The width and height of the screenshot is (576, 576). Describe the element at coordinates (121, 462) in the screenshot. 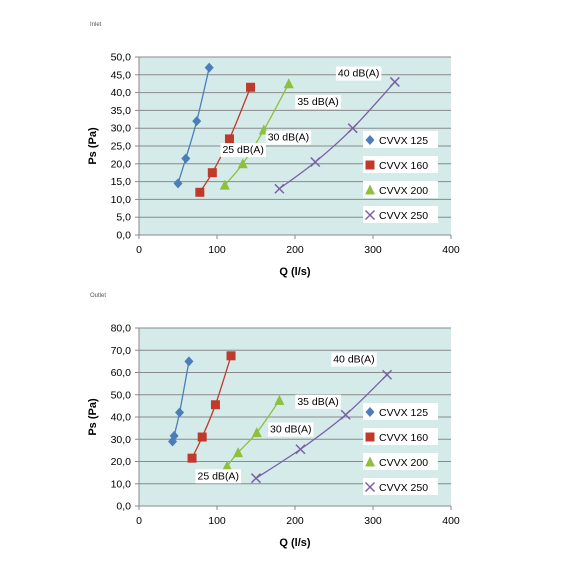

I see `outlet-chart-y-tick-label: 20,0` at that location.